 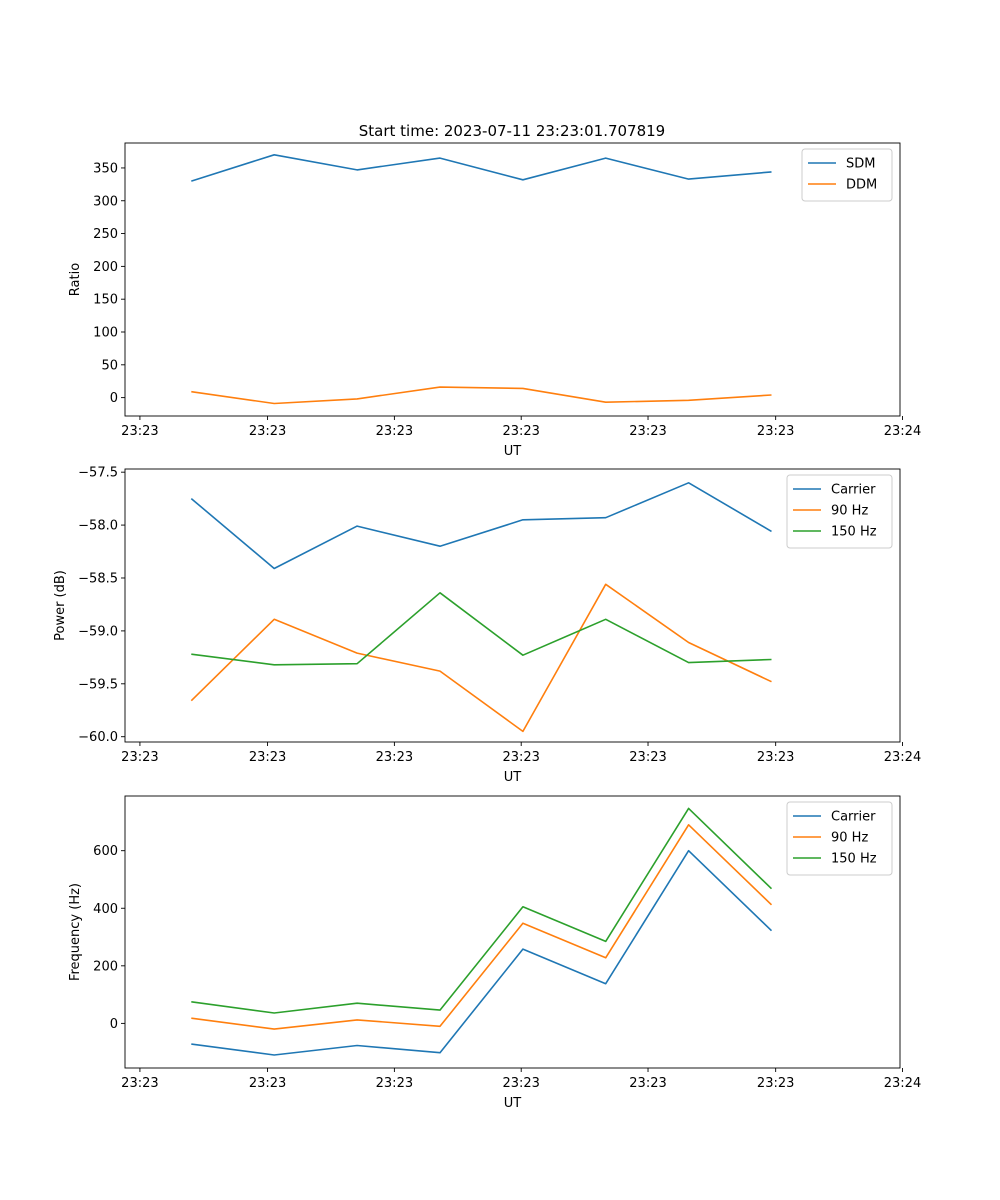 What do you see at coordinates (98, 684) in the screenshot?
I see `y-tick-label: −59.5` at bounding box center [98, 684].